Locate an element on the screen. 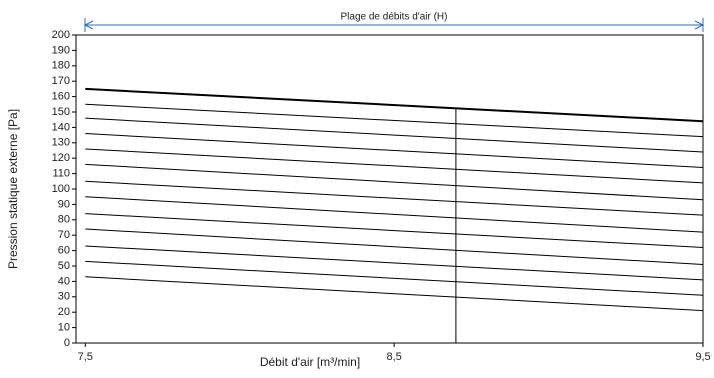  x-axis-label: Débit d'air [m³/min] is located at coordinates (310, 362).